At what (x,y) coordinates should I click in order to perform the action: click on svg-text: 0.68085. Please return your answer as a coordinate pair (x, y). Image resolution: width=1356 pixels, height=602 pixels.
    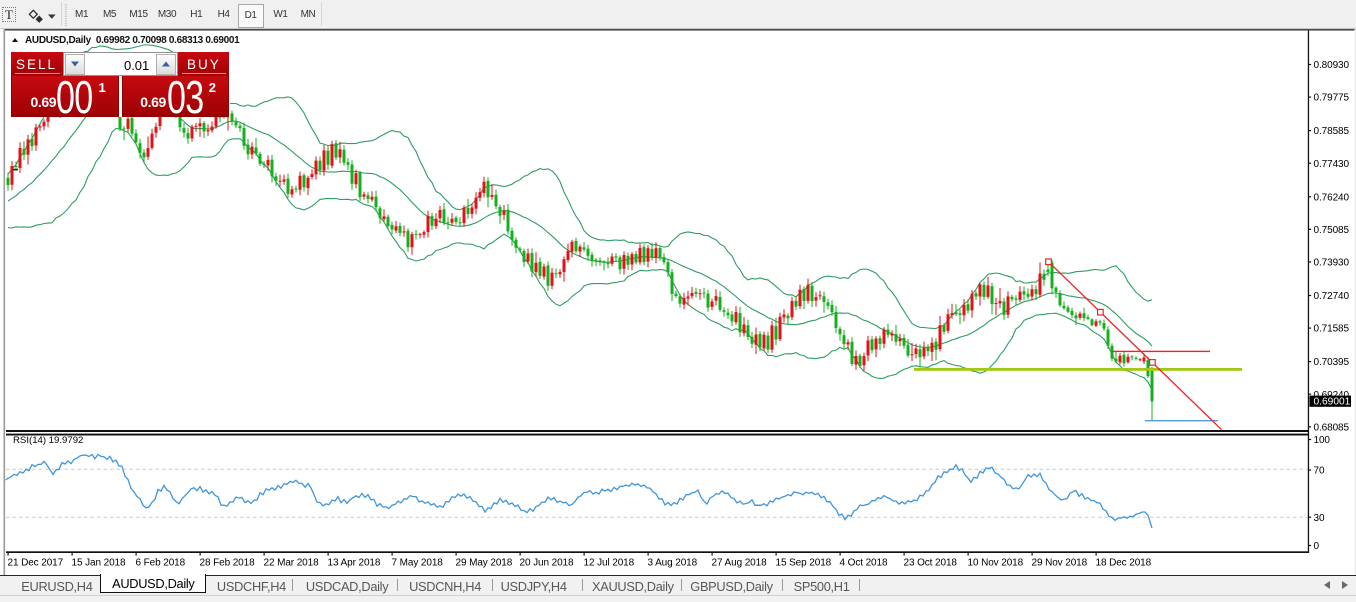
    Looking at the image, I should click on (1332, 427).